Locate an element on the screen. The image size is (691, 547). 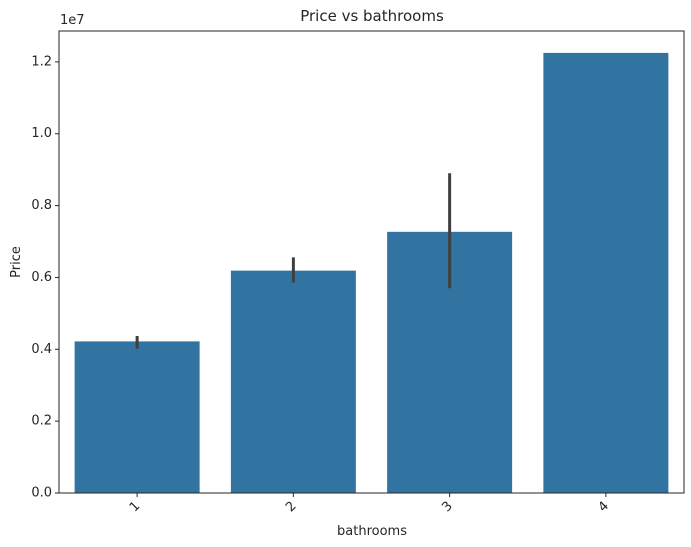
x-tick-label: 2 is located at coordinates (291, 507).